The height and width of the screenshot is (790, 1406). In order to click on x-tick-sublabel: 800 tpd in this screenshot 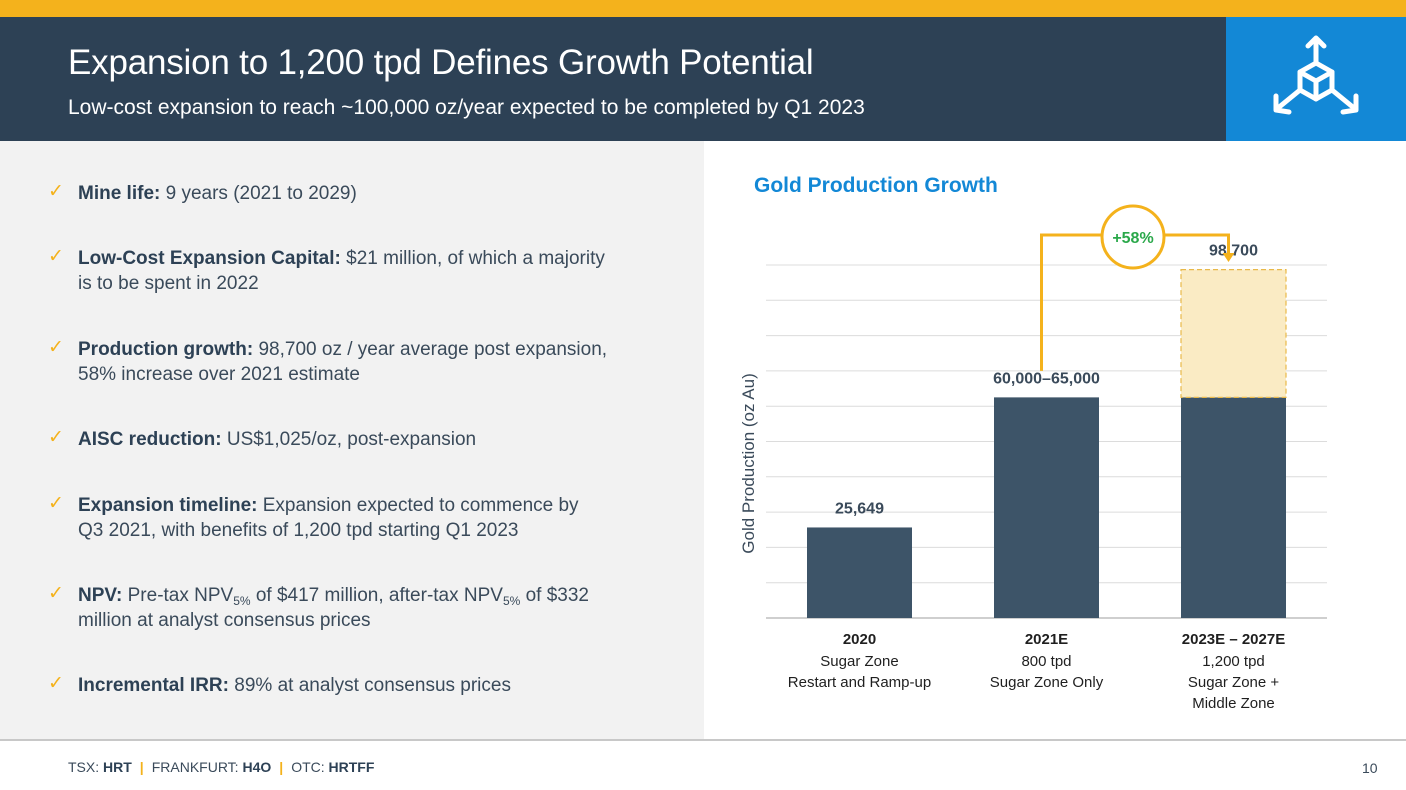, I will do `click(1046, 661)`.